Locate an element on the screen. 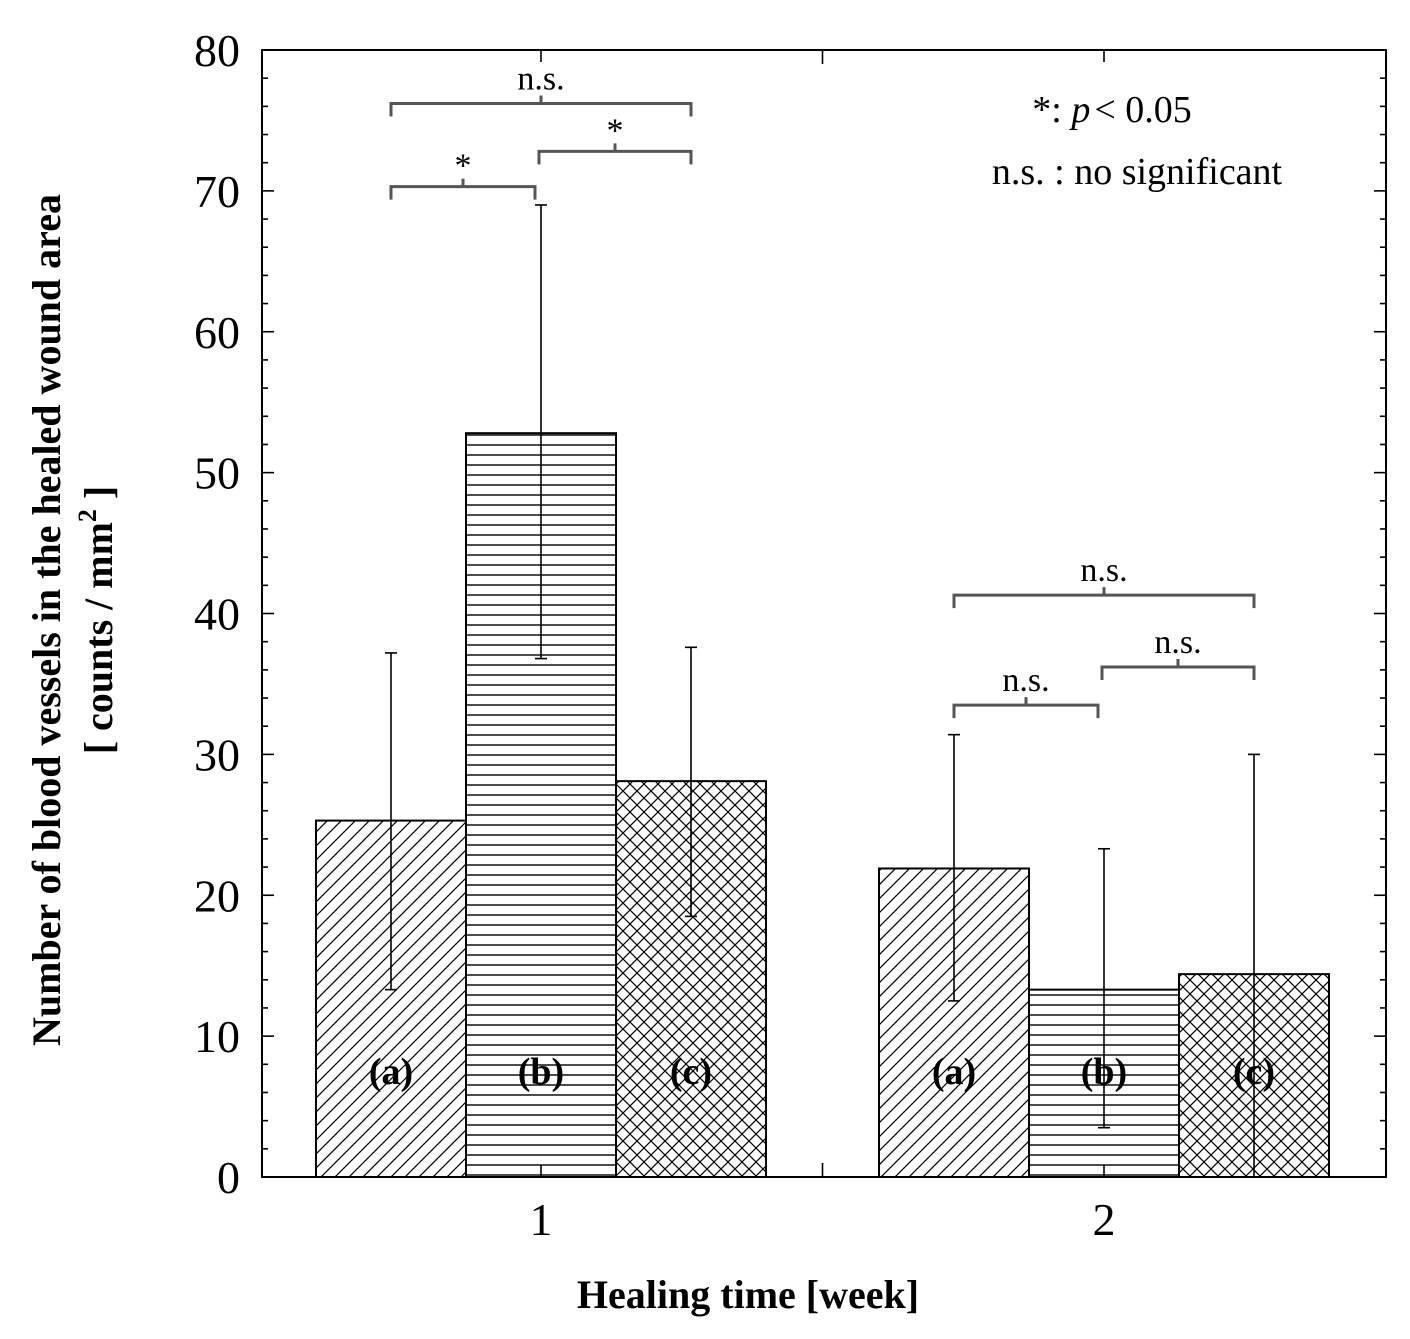 This screenshot has width=1410, height=1339. bar-label-b-week-1: (b) is located at coordinates (541, 1072).